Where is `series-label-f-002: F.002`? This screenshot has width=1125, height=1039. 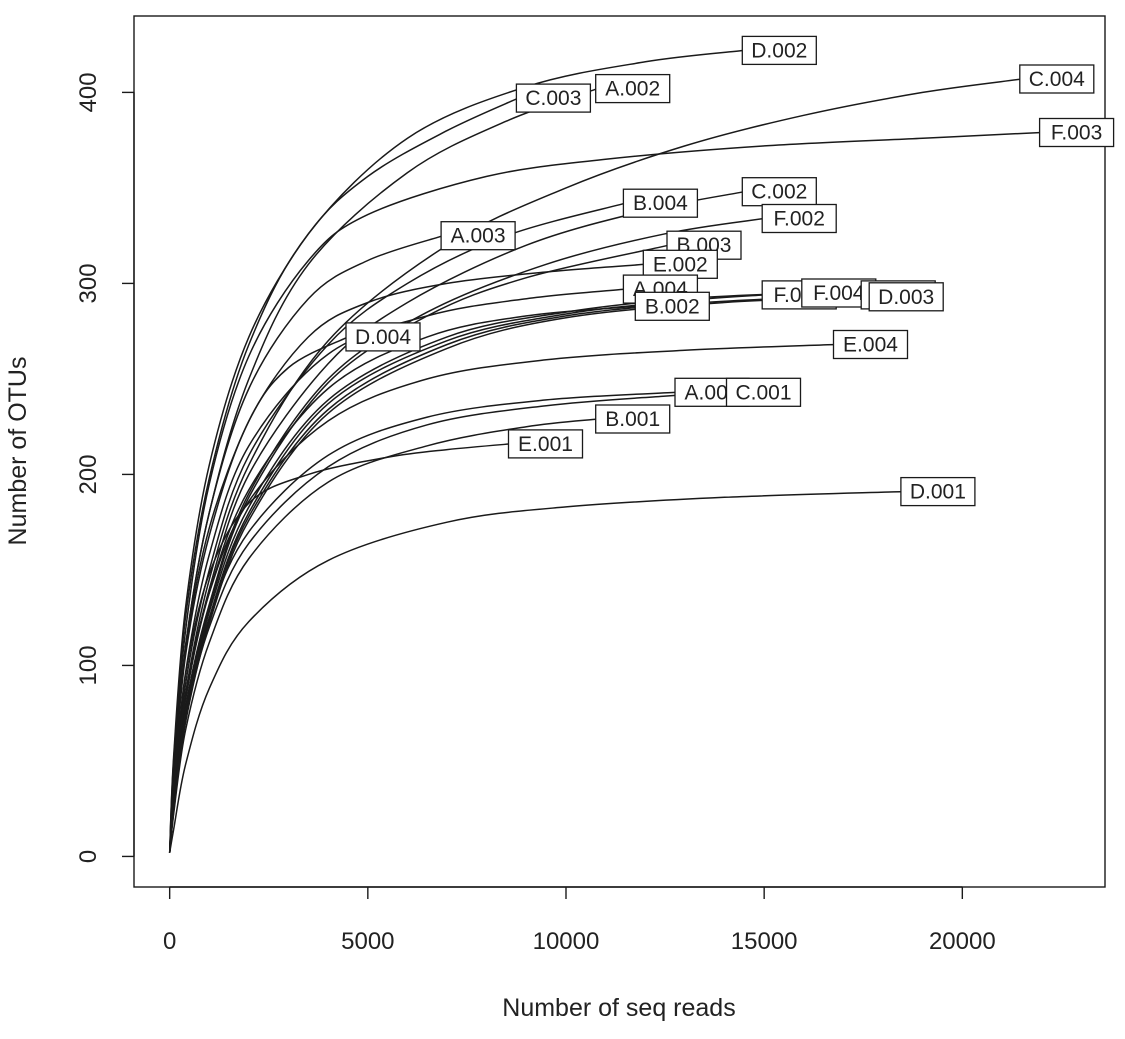
series-label-f-002: F.002 is located at coordinates (799, 218).